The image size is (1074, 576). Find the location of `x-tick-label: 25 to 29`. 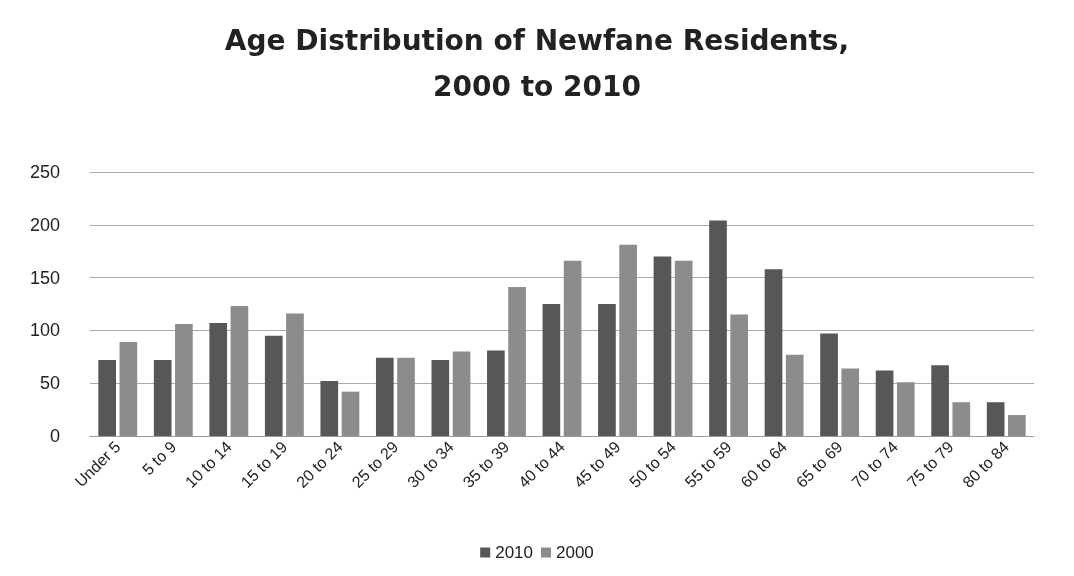

x-tick-label: 25 to 29 is located at coordinates (375, 464).